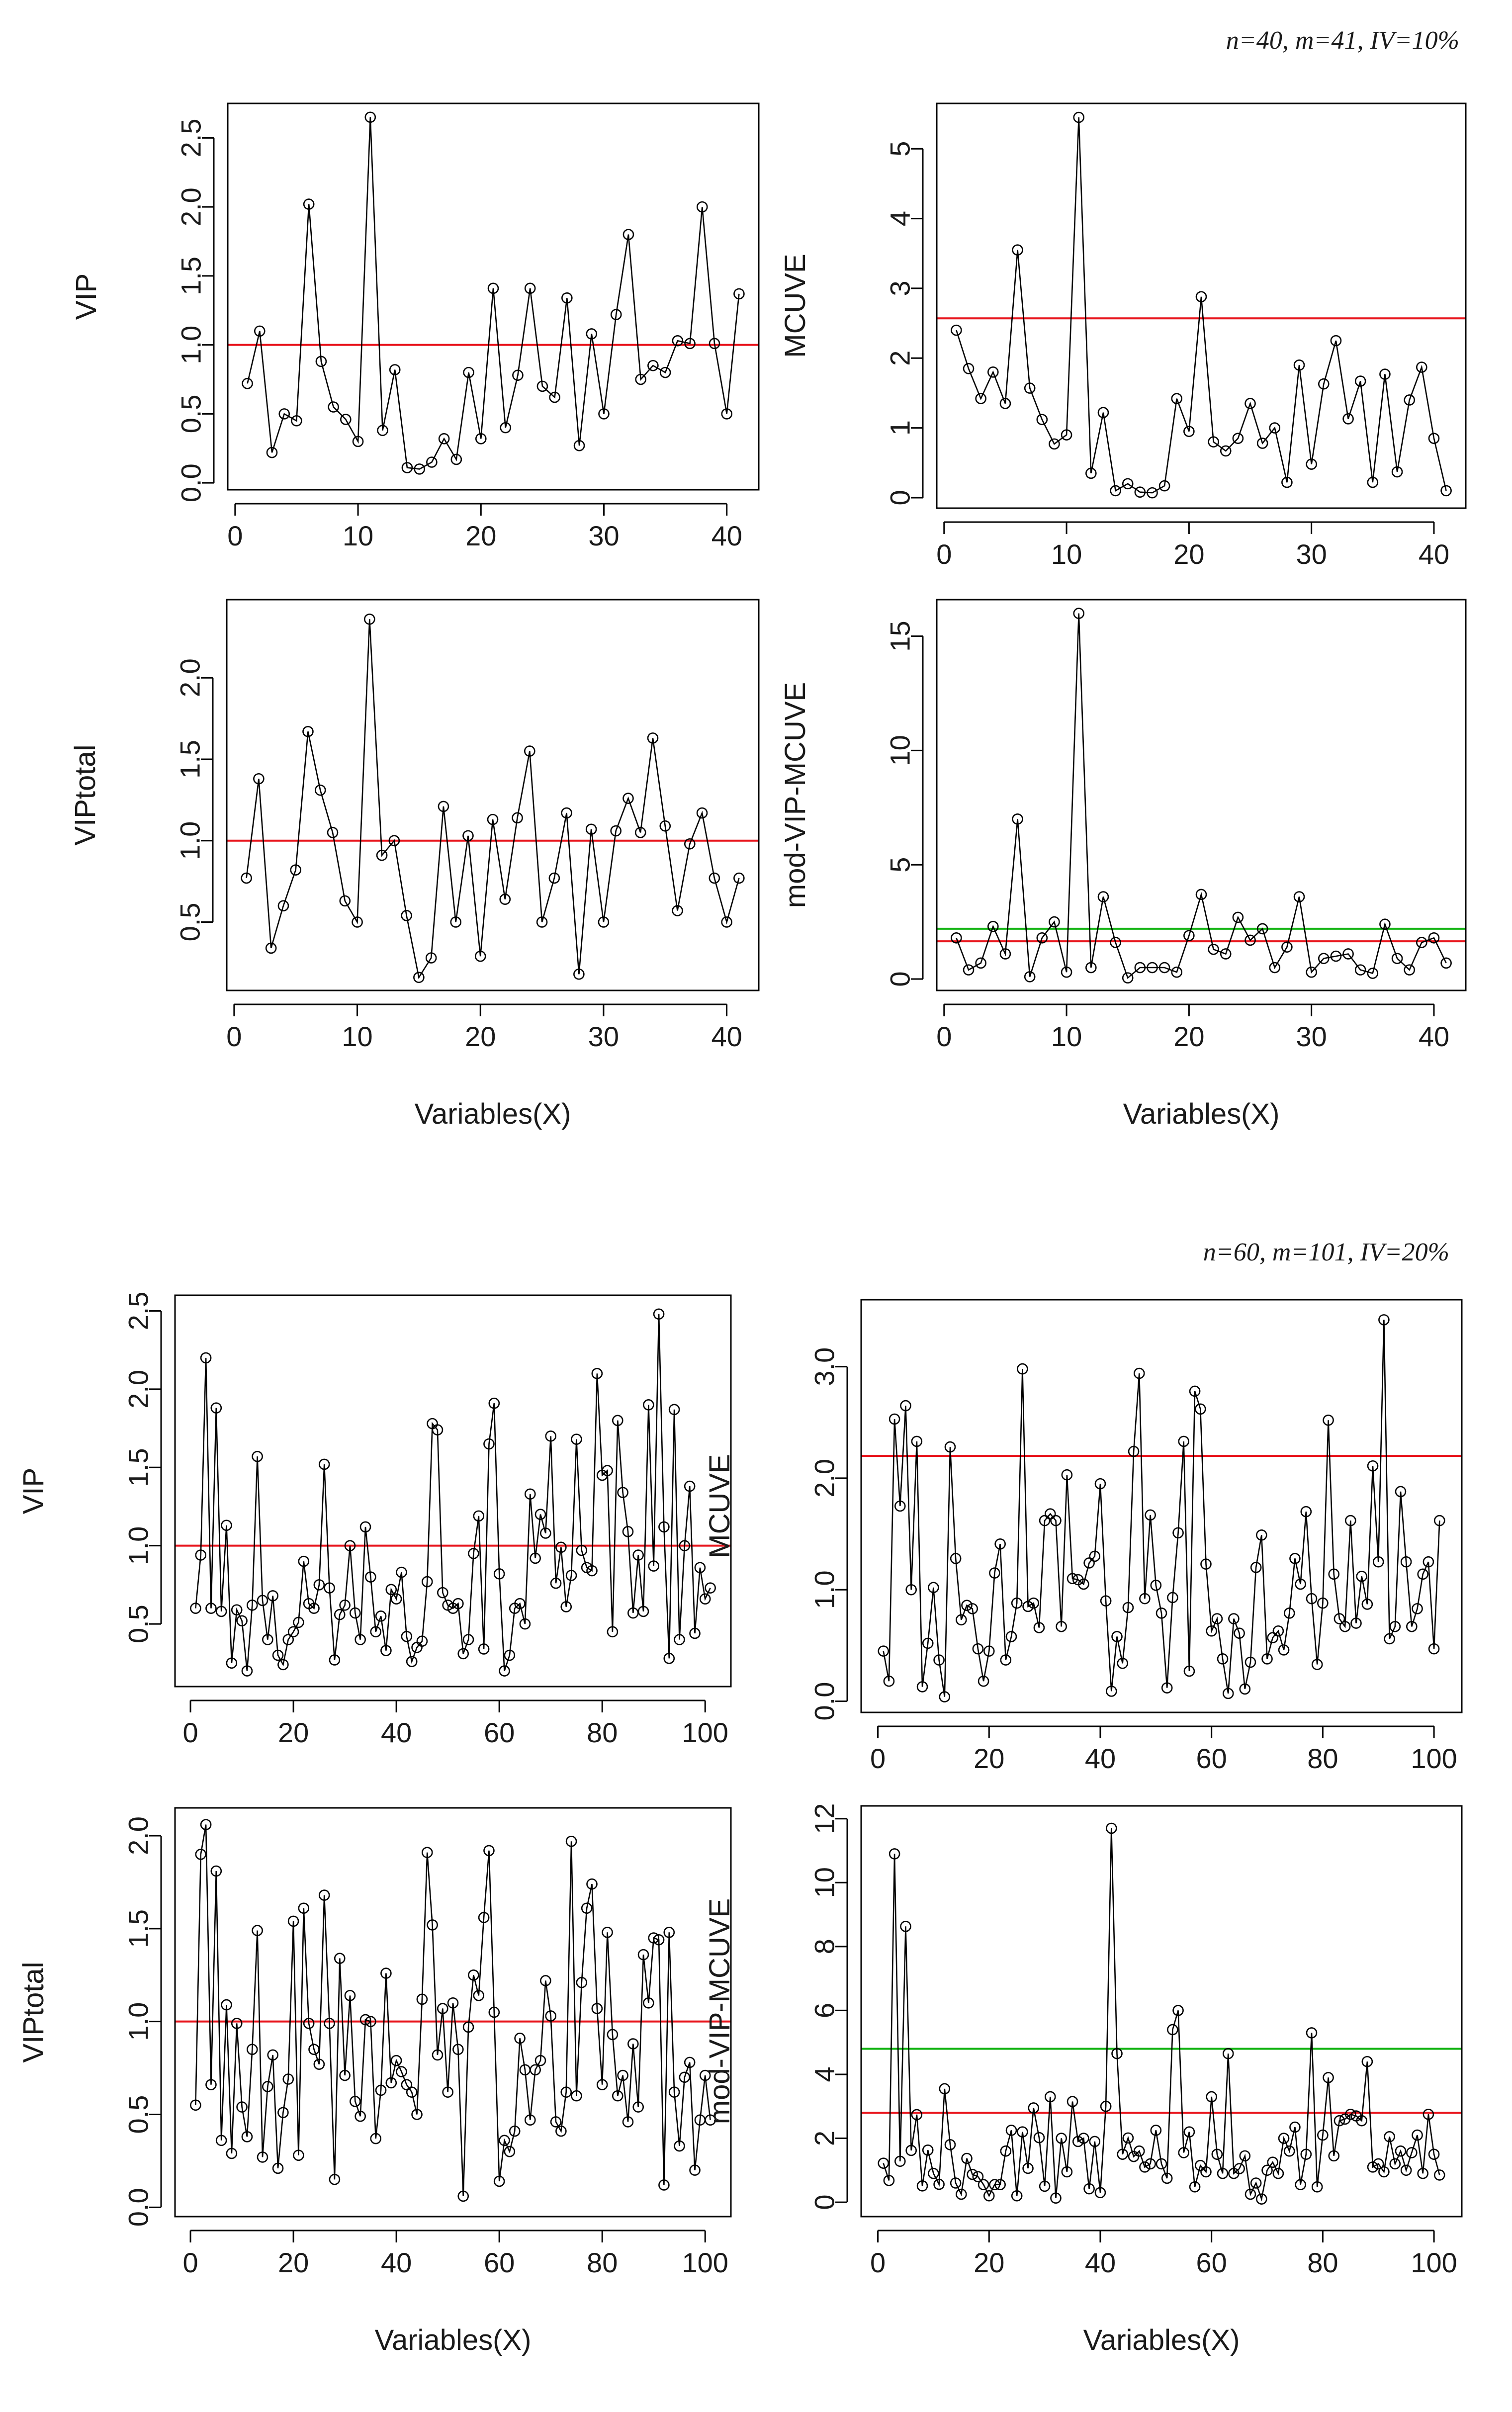  What do you see at coordinates (900, 750) in the screenshot?
I see `y-tick-label: 10` at bounding box center [900, 750].